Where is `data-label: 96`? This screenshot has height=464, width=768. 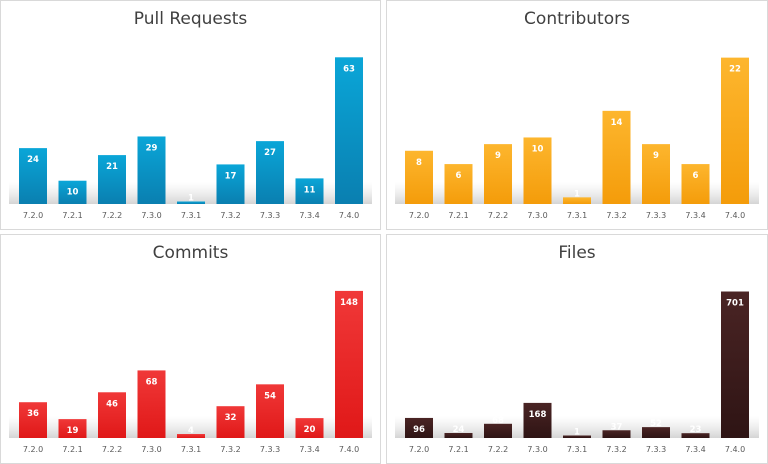 data-label: 96 is located at coordinates (419, 430).